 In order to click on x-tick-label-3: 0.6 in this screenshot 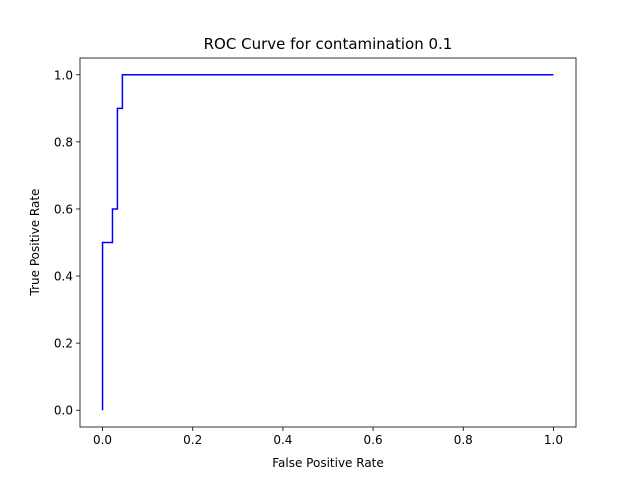, I will do `click(373, 440)`.